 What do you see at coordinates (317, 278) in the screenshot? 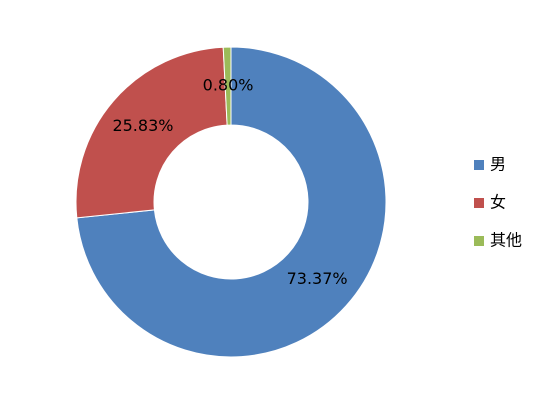
I see `data-label: 73.37%` at bounding box center [317, 278].